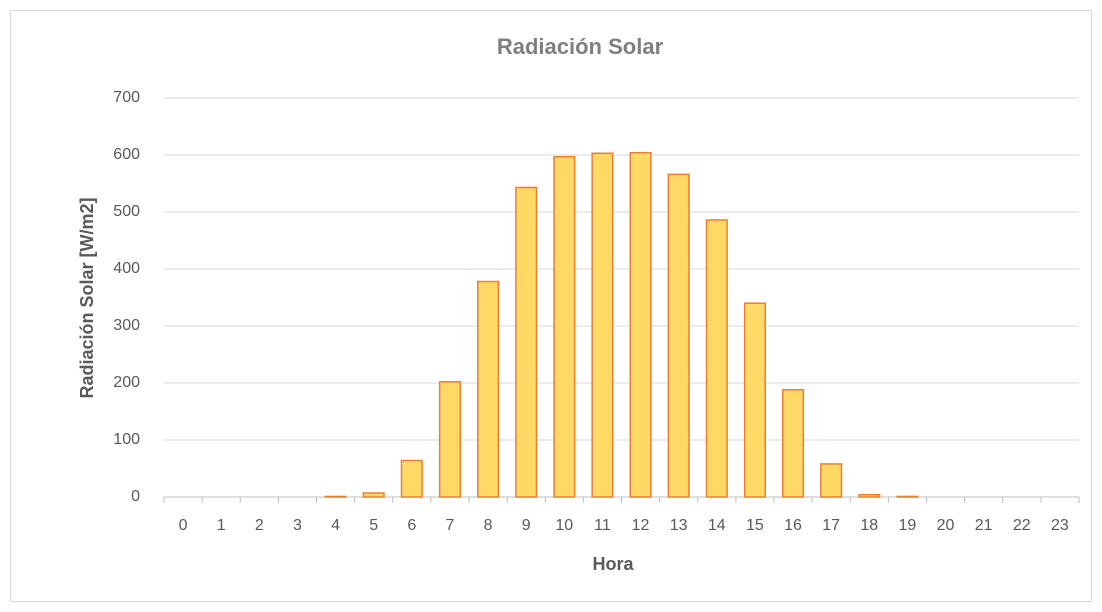 The height and width of the screenshot is (612, 1102). Describe the element at coordinates (297, 525) in the screenshot. I see `x-tick-label: 3` at that location.